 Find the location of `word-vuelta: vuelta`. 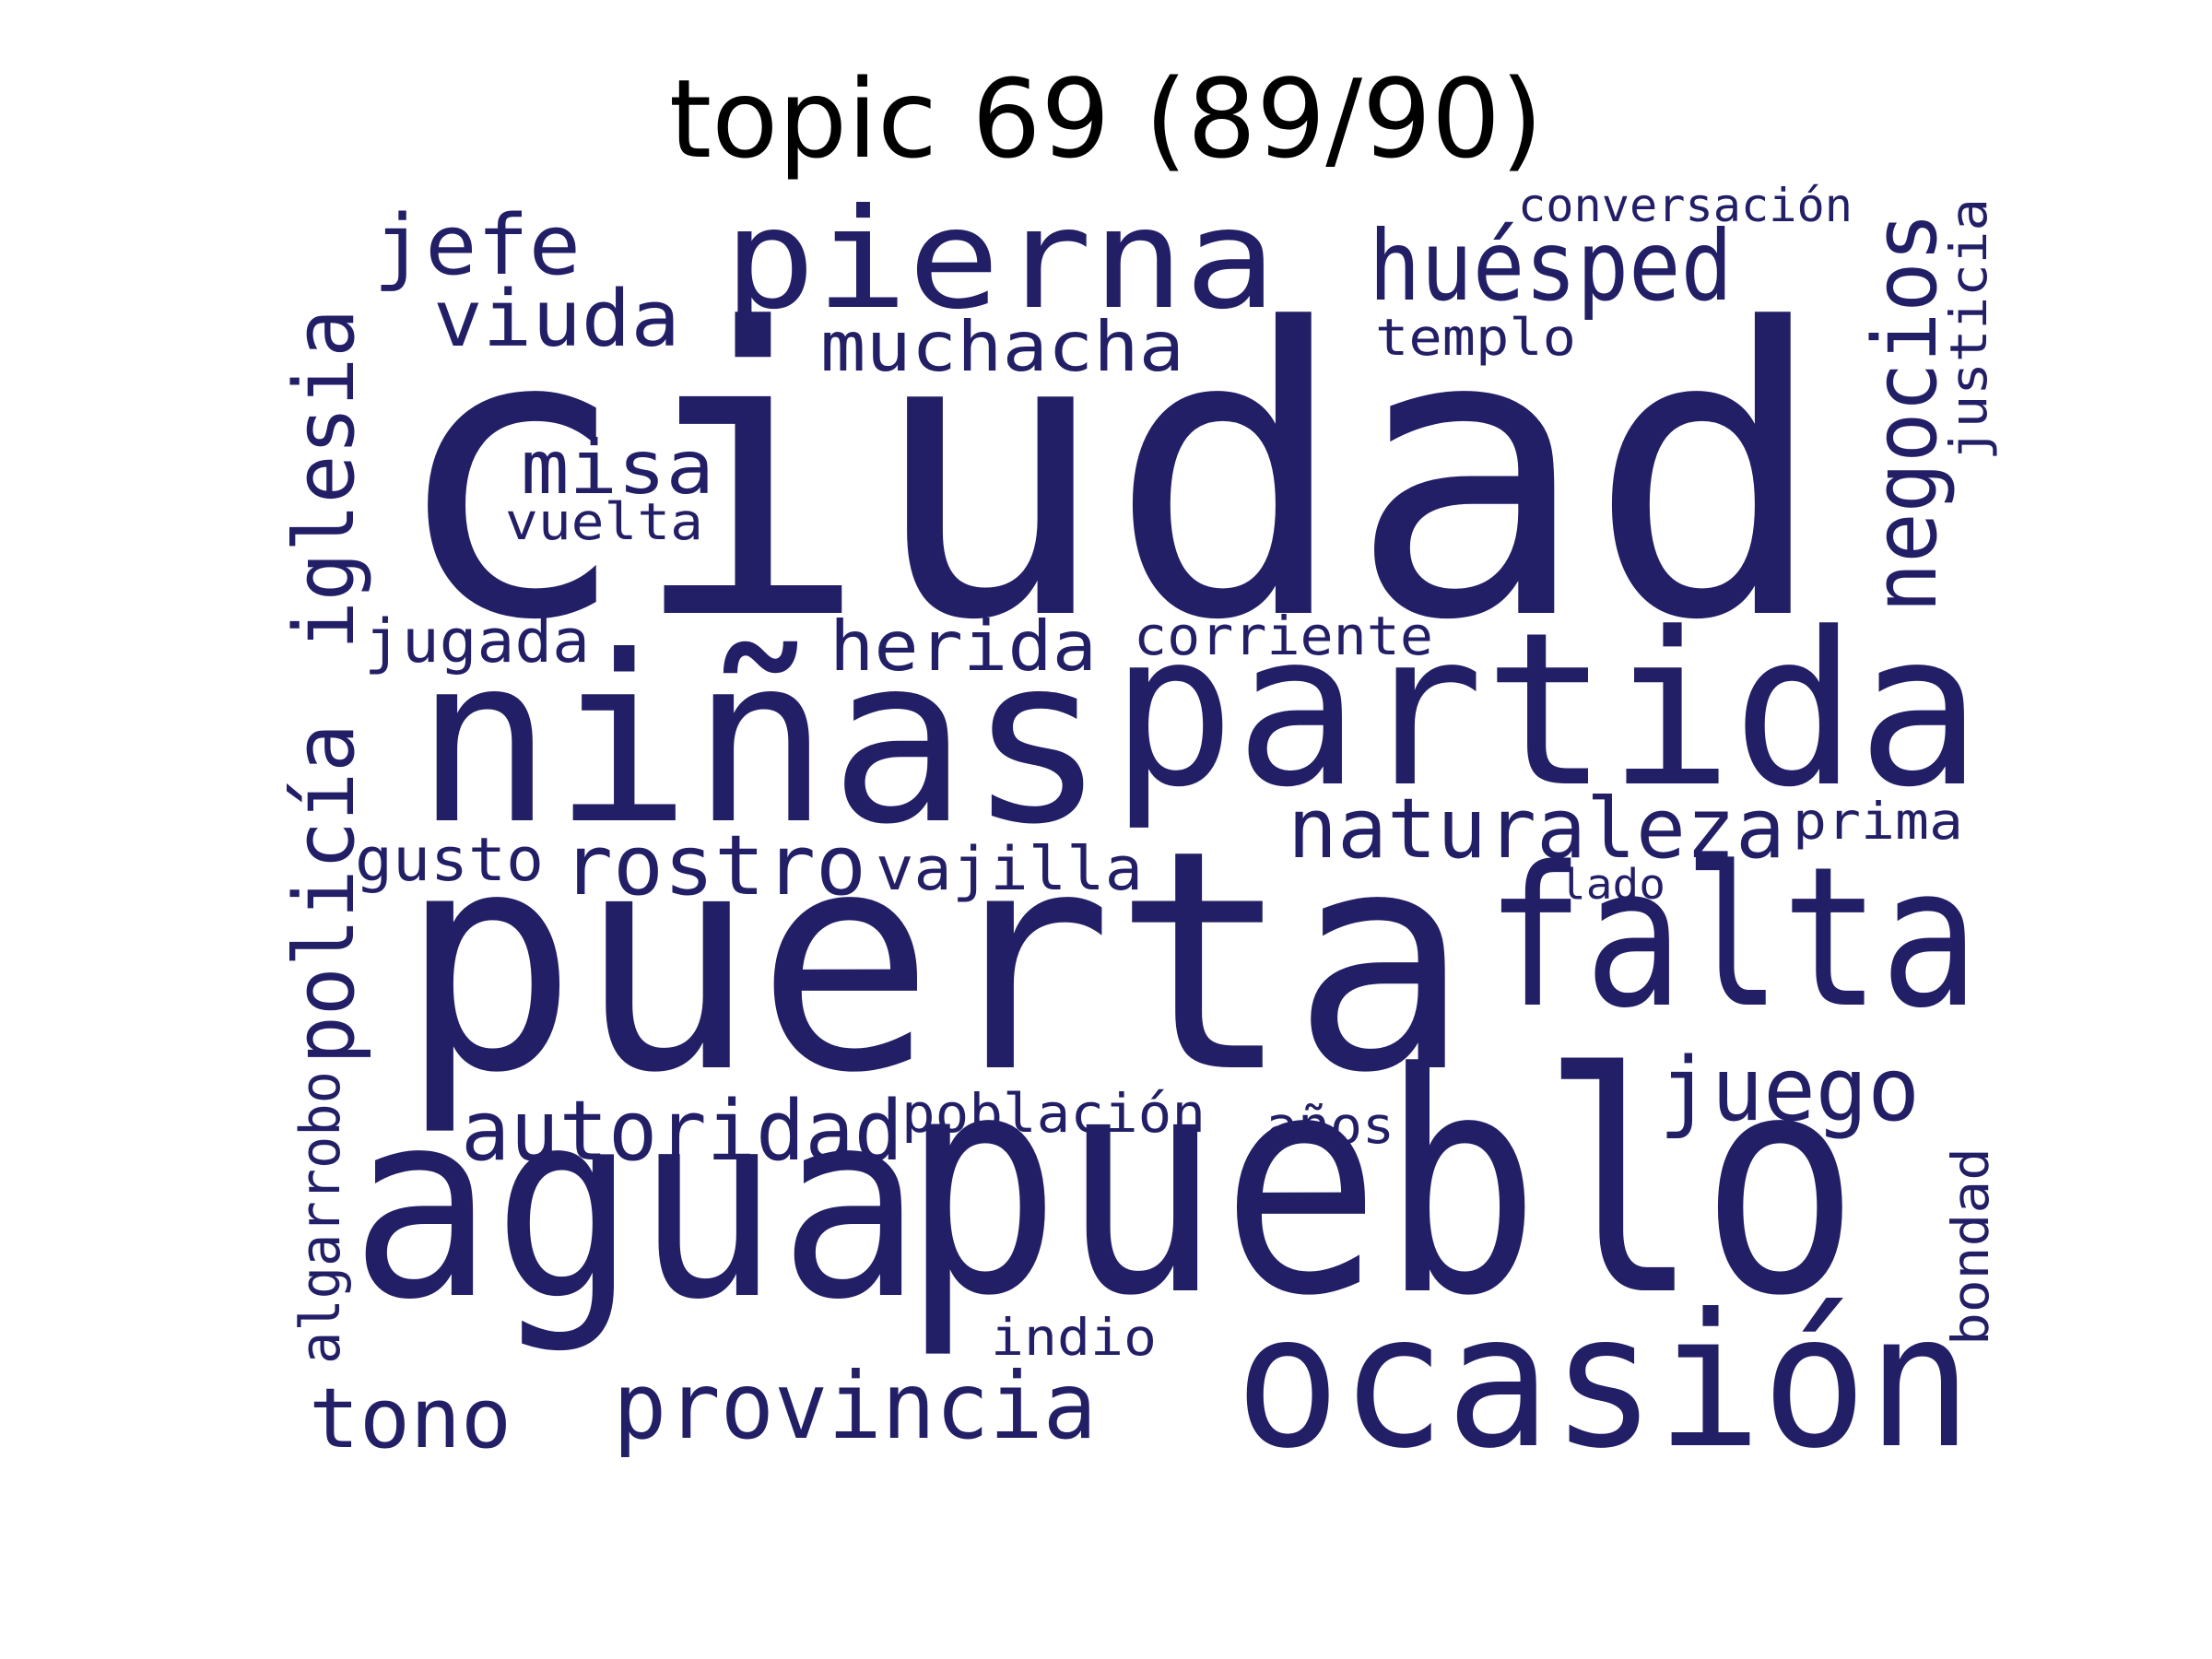

word-vuelta: vuelta is located at coordinates (604, 521).